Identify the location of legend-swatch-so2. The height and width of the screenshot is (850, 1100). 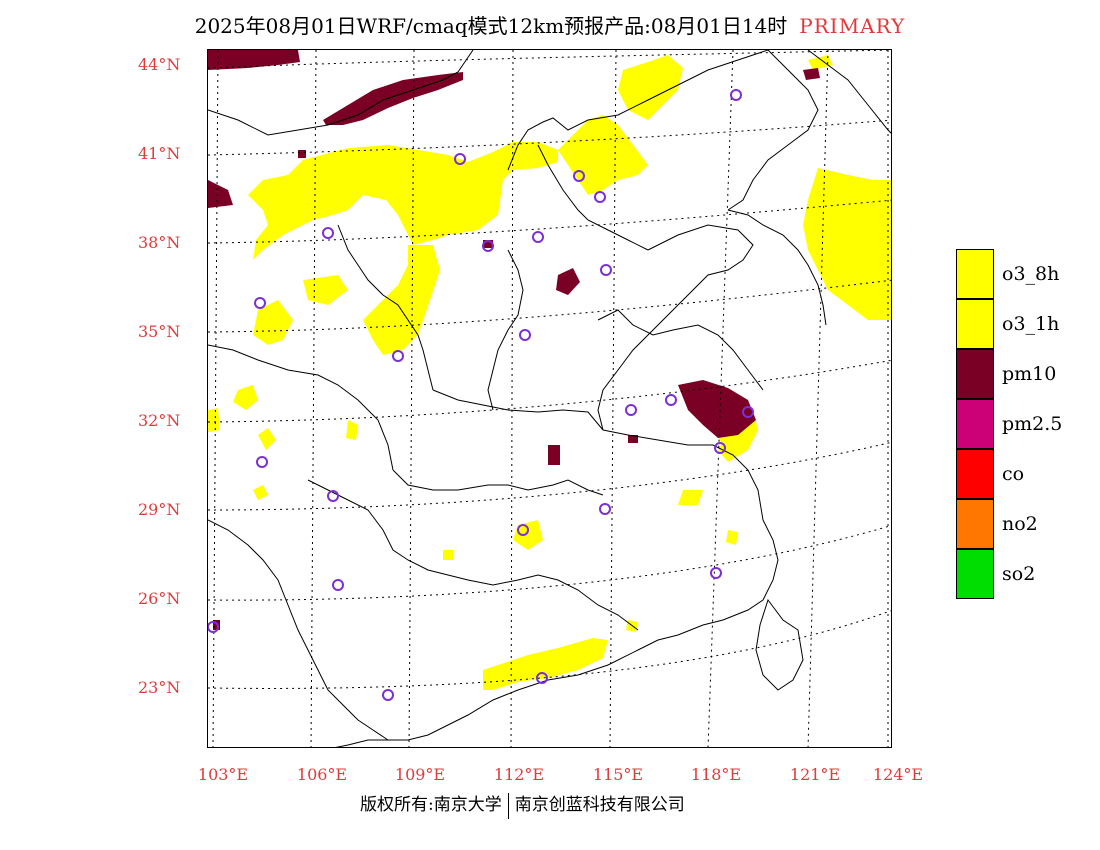
(975, 574).